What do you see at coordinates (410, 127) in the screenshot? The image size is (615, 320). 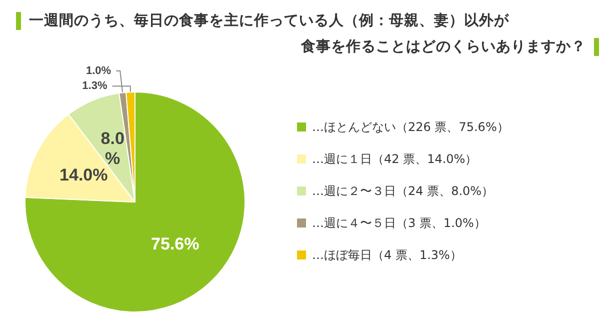 I see `legend-label: …ほとんどない（226 票、75.6%）` at bounding box center [410, 127].